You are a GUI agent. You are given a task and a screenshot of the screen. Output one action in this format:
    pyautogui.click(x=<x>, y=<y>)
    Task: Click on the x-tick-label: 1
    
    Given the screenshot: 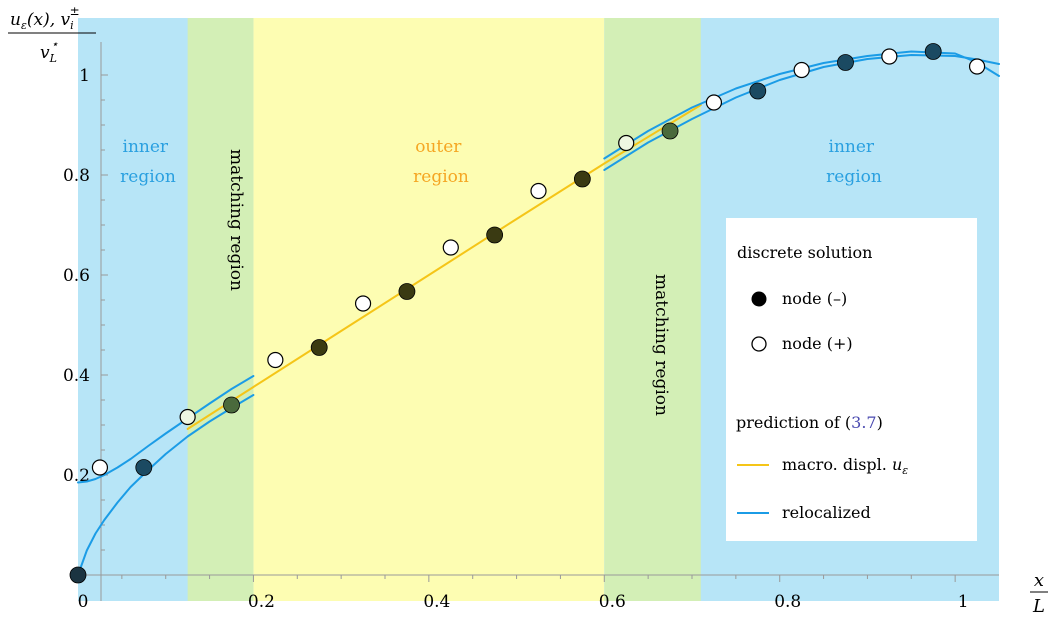 What is the action you would take?
    pyautogui.click(x=963, y=602)
    